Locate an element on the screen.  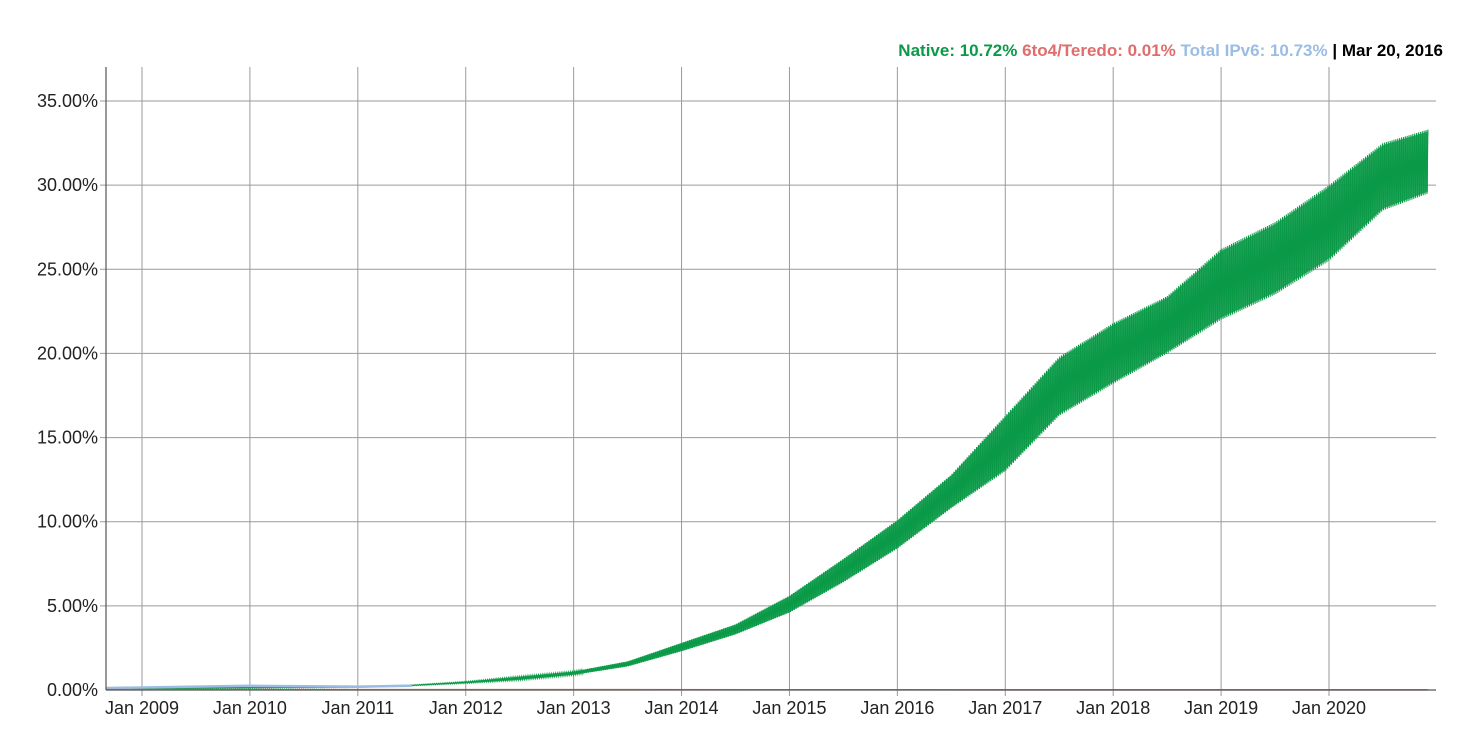
y-tick-label: 5.00% is located at coordinates (72, 606).